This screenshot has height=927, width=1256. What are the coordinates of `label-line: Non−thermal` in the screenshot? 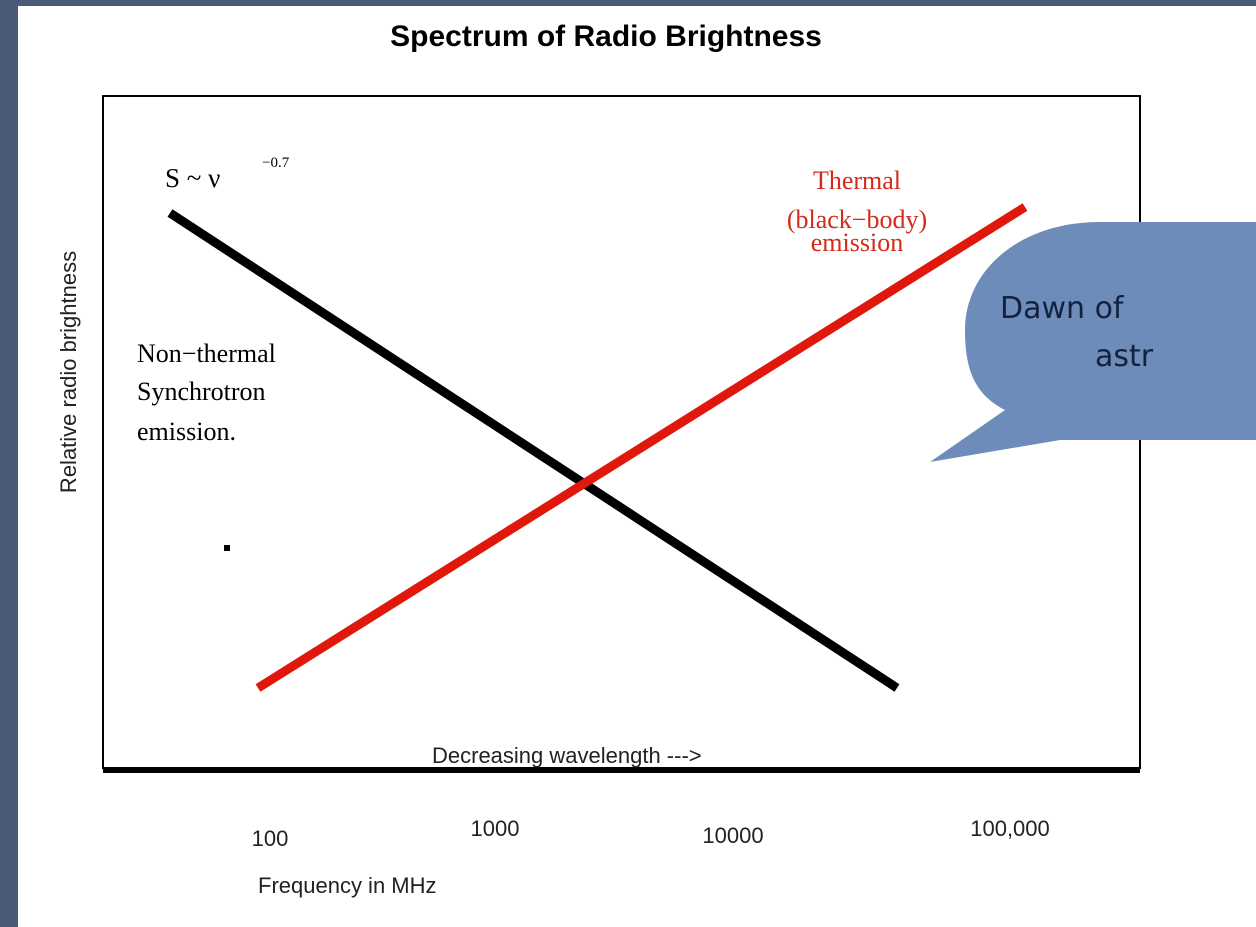 It's located at (206, 353).